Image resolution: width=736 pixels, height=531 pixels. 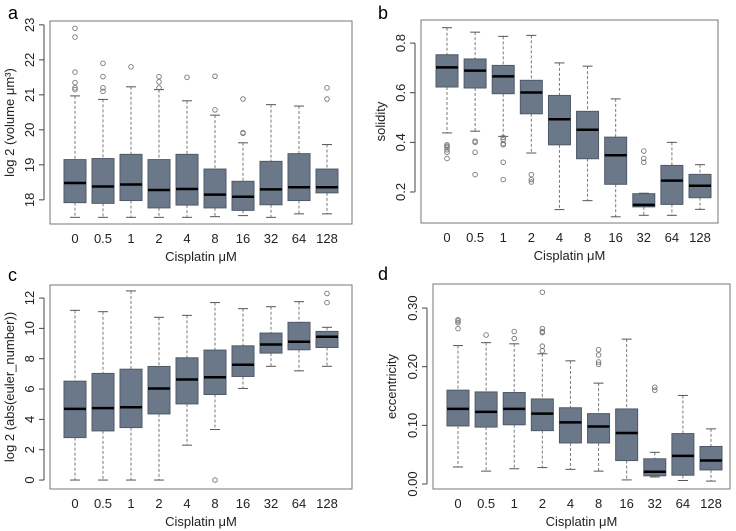 I want to click on y-tick-label: 4, so click(x=29, y=419).